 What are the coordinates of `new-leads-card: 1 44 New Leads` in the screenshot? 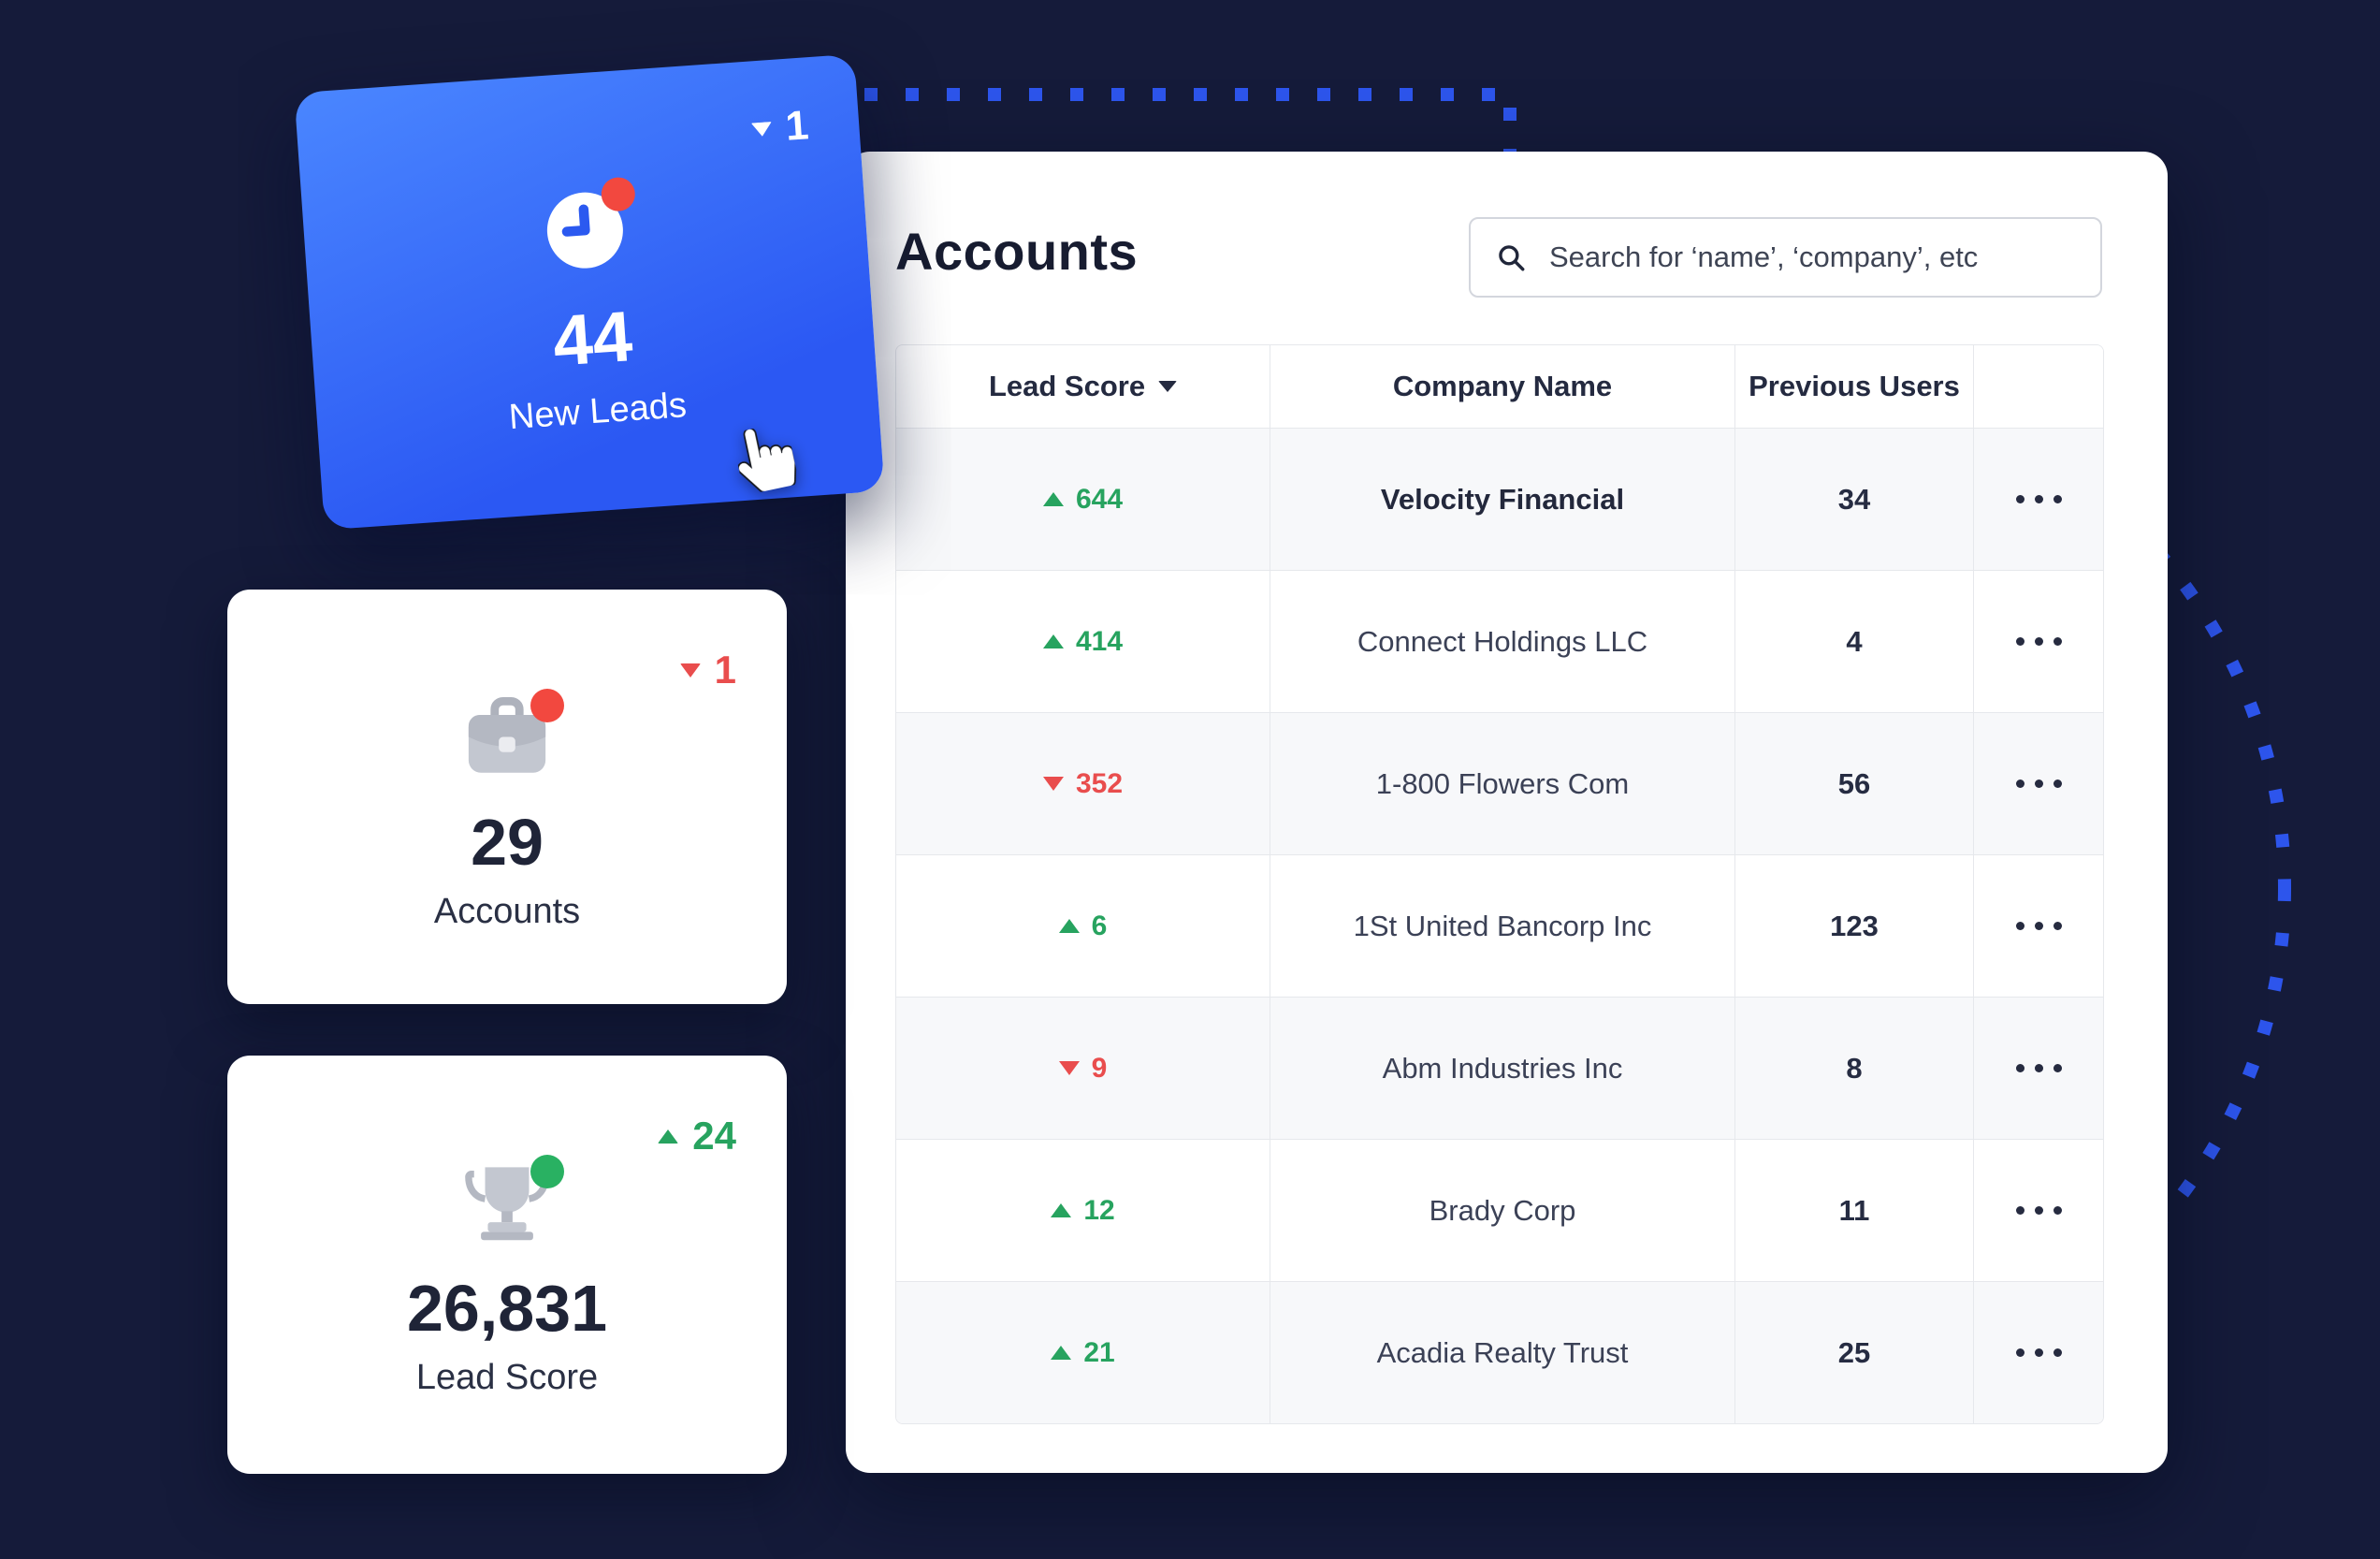 It's located at (589, 292).